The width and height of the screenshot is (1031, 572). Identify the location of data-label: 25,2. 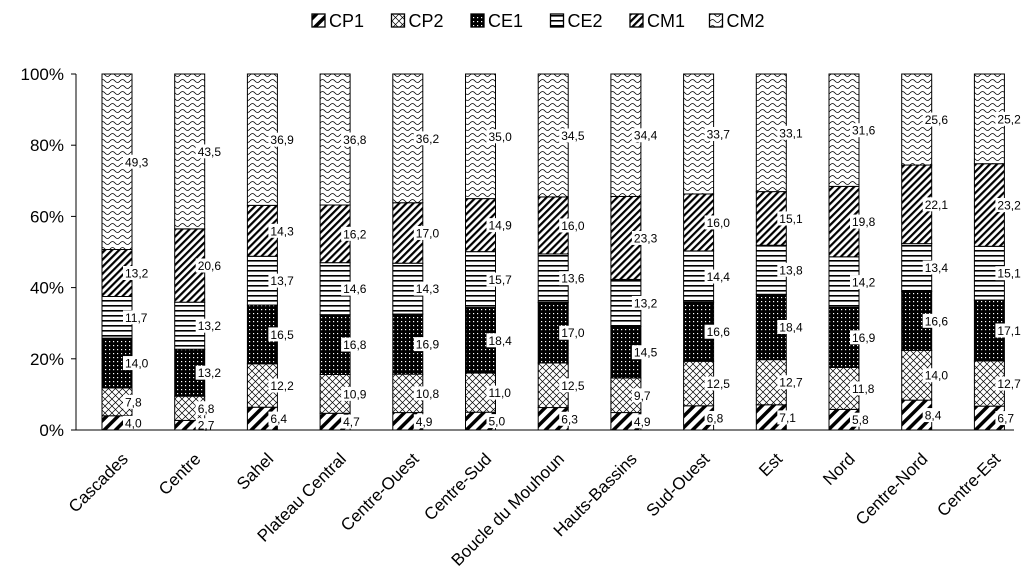
(1009, 119).